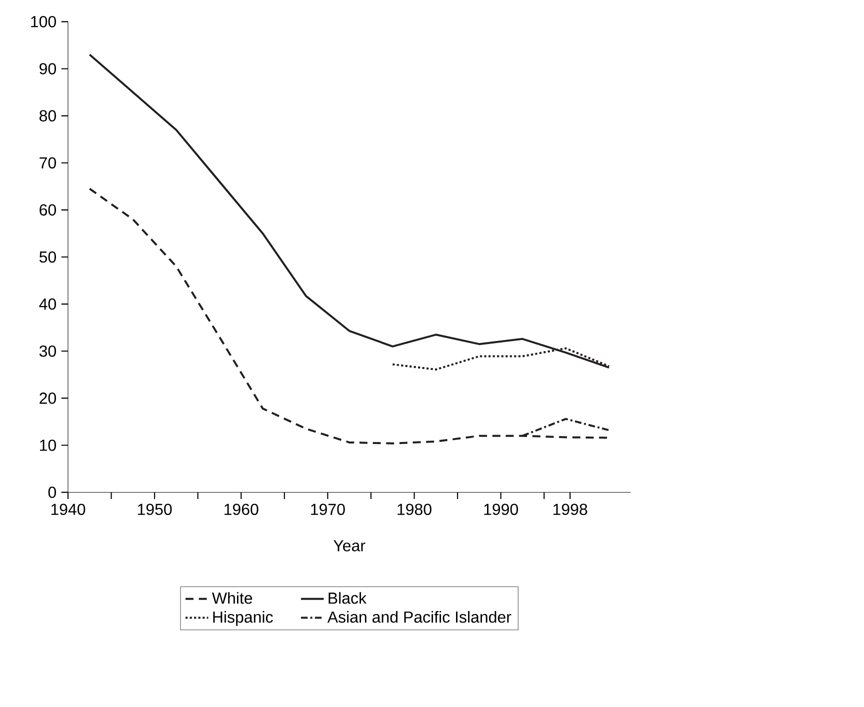 This screenshot has height=707, width=864. I want to click on x-tick-label: 1940, so click(68, 510).